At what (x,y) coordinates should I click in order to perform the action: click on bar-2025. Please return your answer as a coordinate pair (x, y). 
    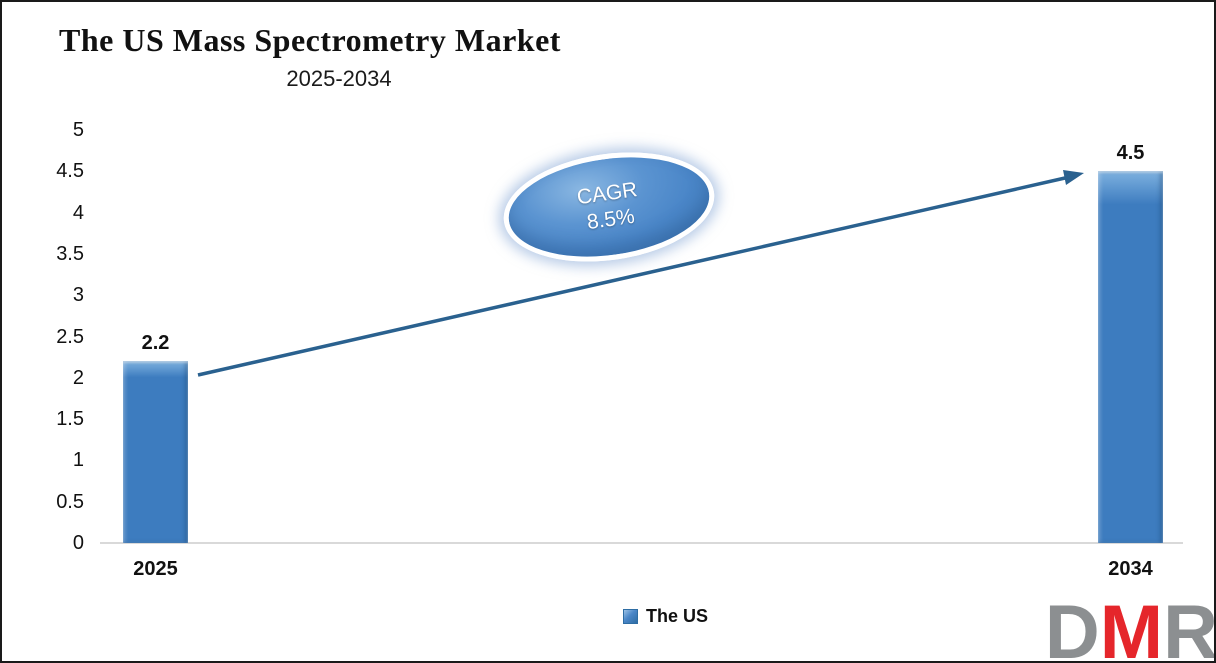
    Looking at the image, I should click on (155, 452).